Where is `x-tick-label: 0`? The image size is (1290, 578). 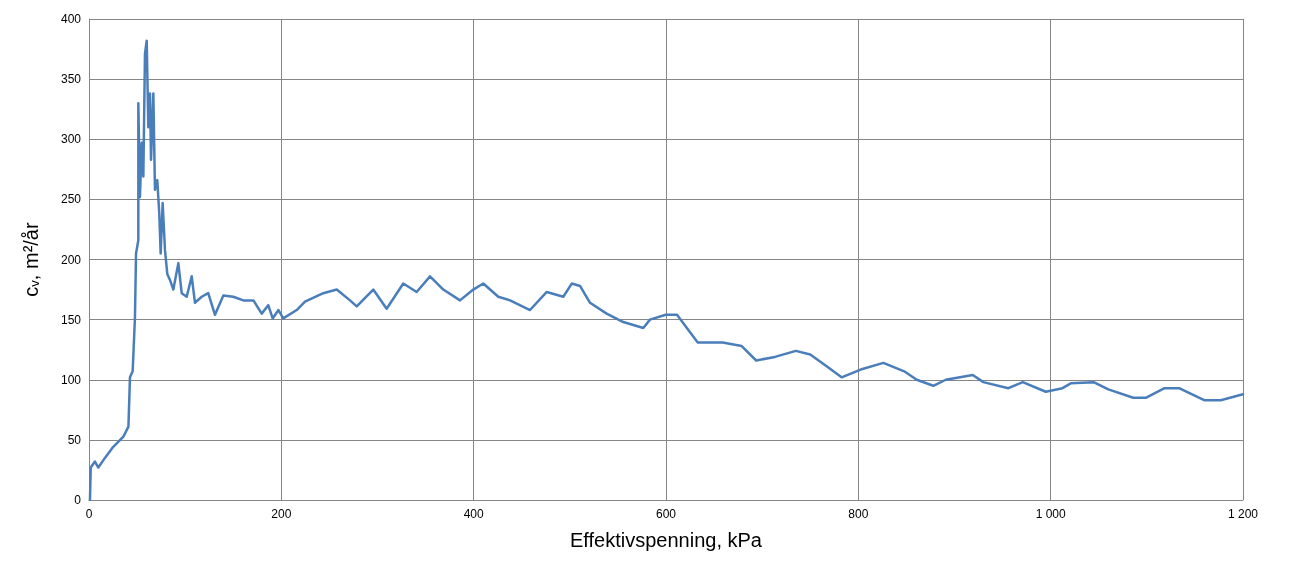 x-tick-label: 0 is located at coordinates (89, 514).